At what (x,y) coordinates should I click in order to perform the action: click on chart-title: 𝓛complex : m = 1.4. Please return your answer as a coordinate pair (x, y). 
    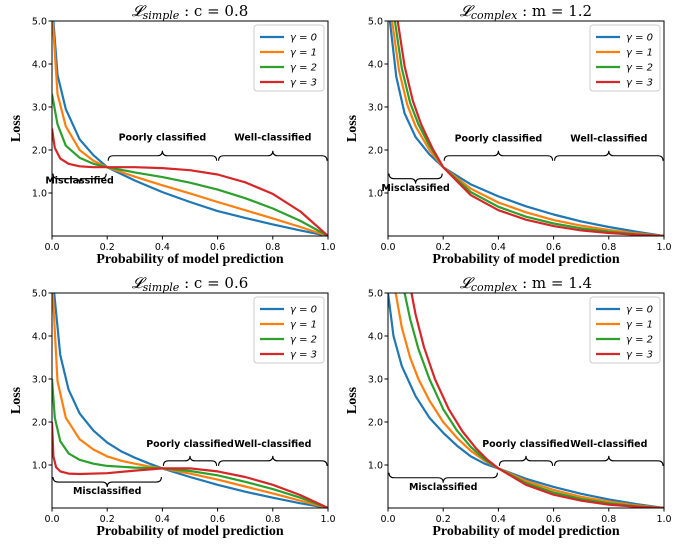
    Looking at the image, I should click on (526, 284).